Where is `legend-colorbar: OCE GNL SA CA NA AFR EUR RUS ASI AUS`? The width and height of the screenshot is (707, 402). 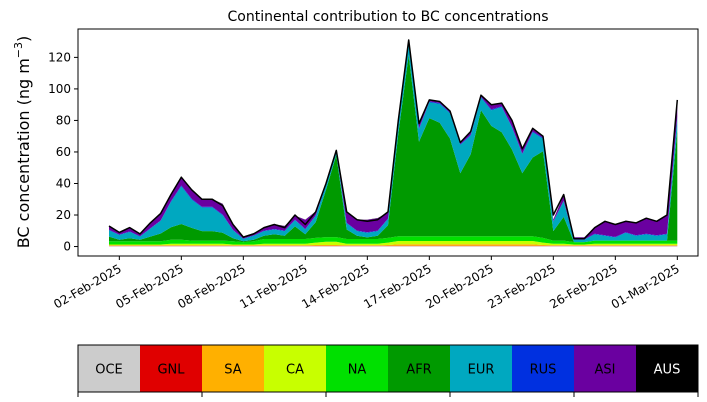
legend-colorbar: OCE GNL SA CA NA AFR EUR RUS ASI AUS is located at coordinates (388, 370).